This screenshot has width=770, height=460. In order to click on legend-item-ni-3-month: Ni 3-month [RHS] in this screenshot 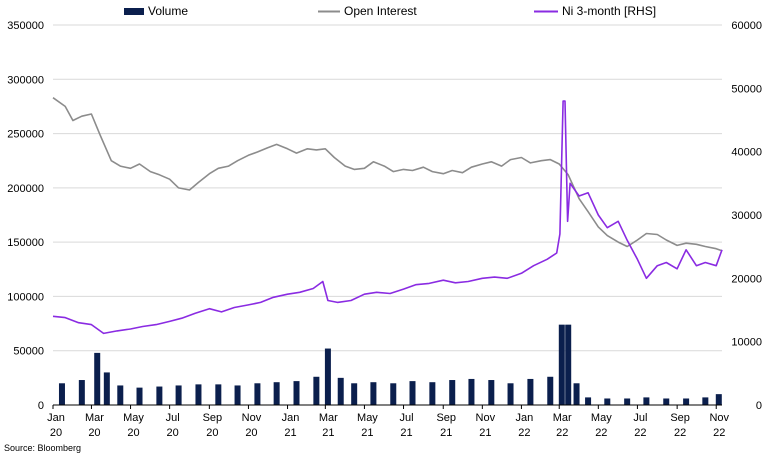, I will do `click(595, 11)`.